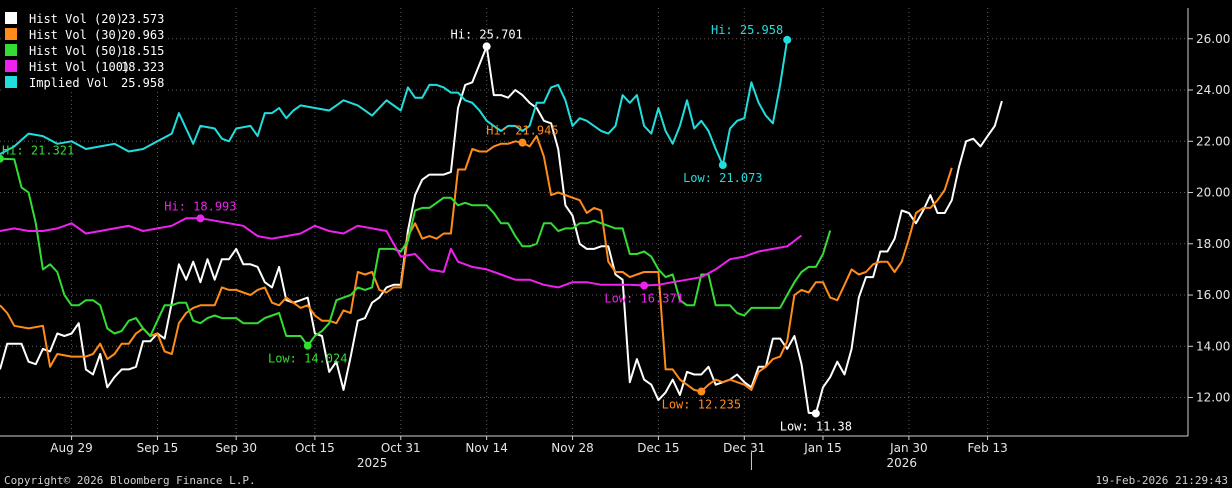  I want to click on y-tick-label: 24.00, so click(1213, 90).